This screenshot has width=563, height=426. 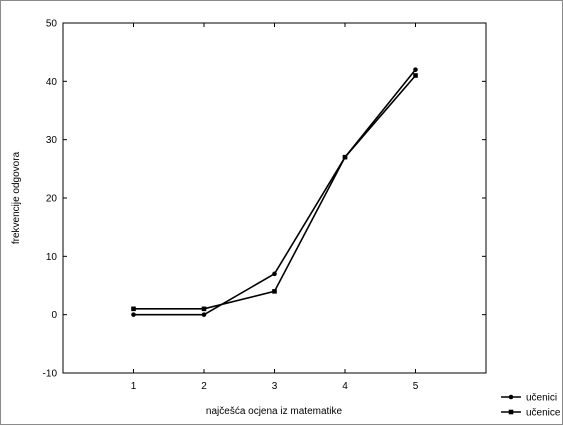 I want to click on y-tick-label: 50, so click(x=52, y=24).